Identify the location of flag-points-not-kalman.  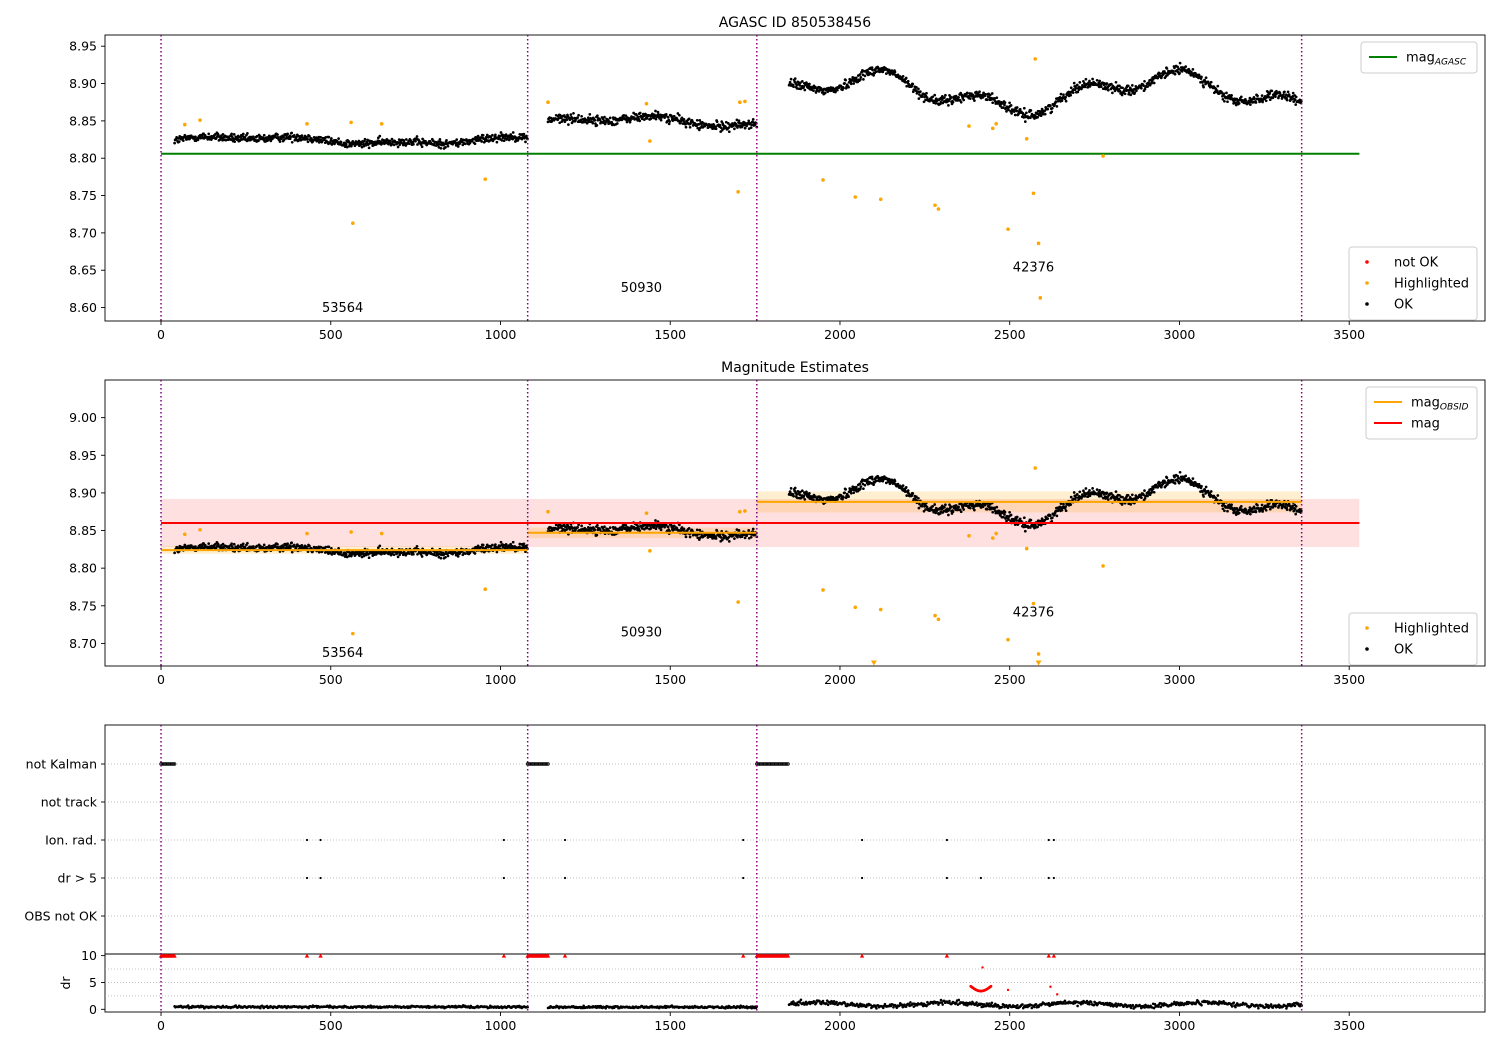
(474, 764).